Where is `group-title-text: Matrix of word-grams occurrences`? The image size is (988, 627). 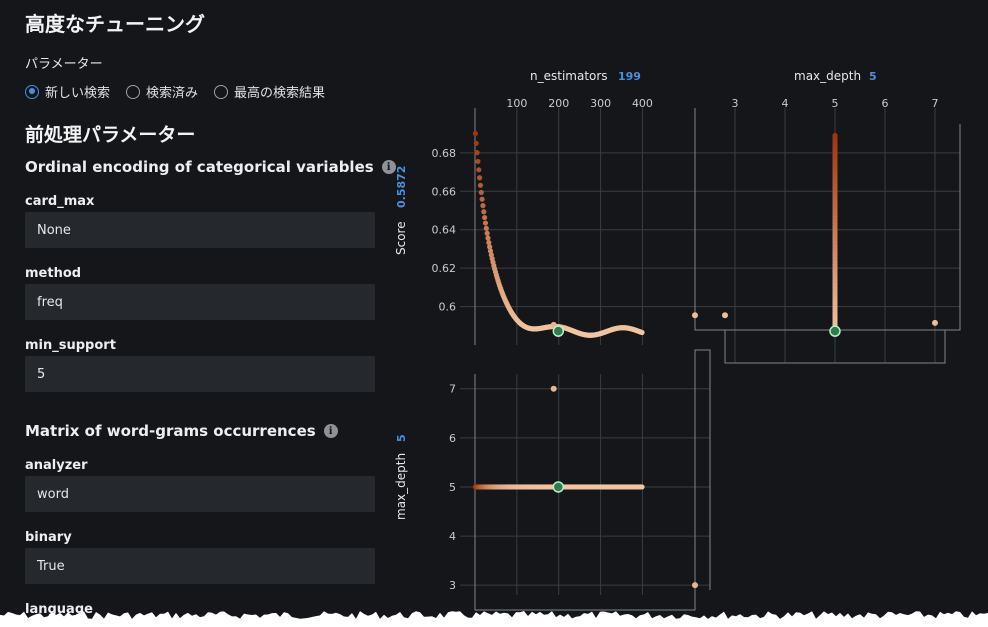 group-title-text: Matrix of word-grams occurrences is located at coordinates (170, 431).